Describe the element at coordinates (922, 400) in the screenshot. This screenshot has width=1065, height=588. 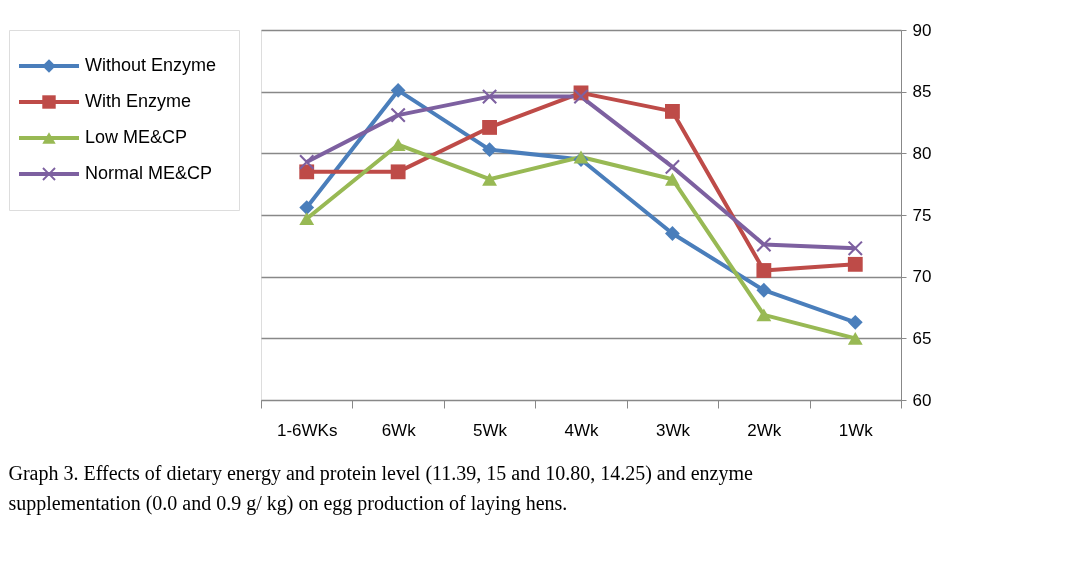
I see `y-tick-label: 60` at that location.